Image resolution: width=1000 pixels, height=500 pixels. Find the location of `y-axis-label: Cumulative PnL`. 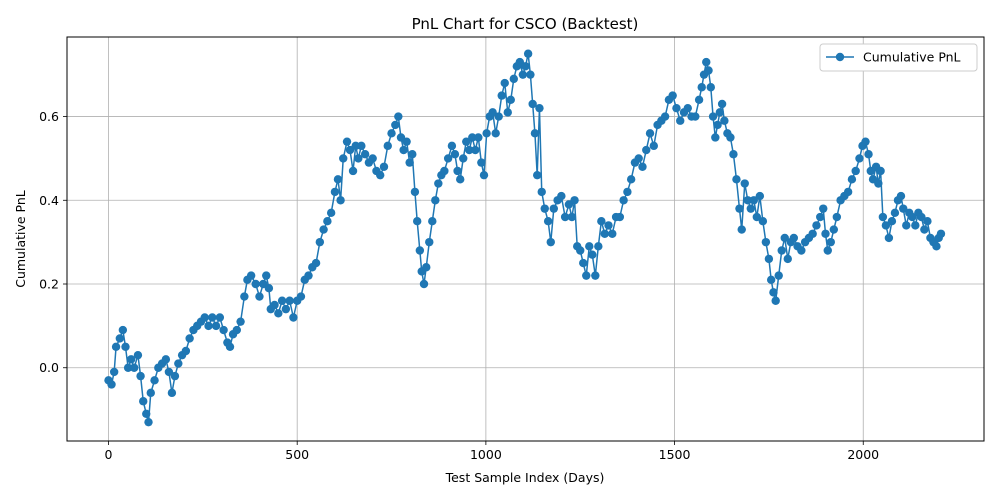

y-axis-label: Cumulative PnL is located at coordinates (20, 239).